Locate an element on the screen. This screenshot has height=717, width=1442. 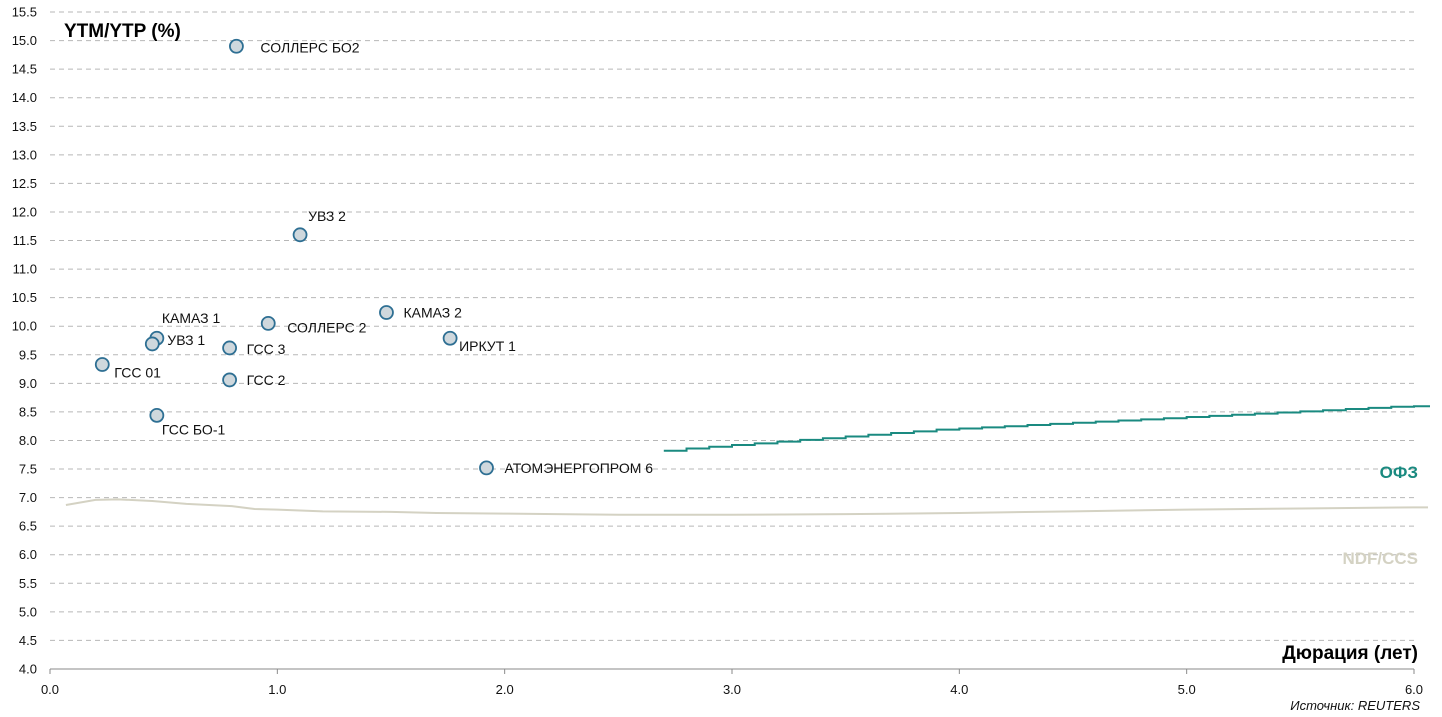
y-tick-label: 13.0 is located at coordinates (24, 154).